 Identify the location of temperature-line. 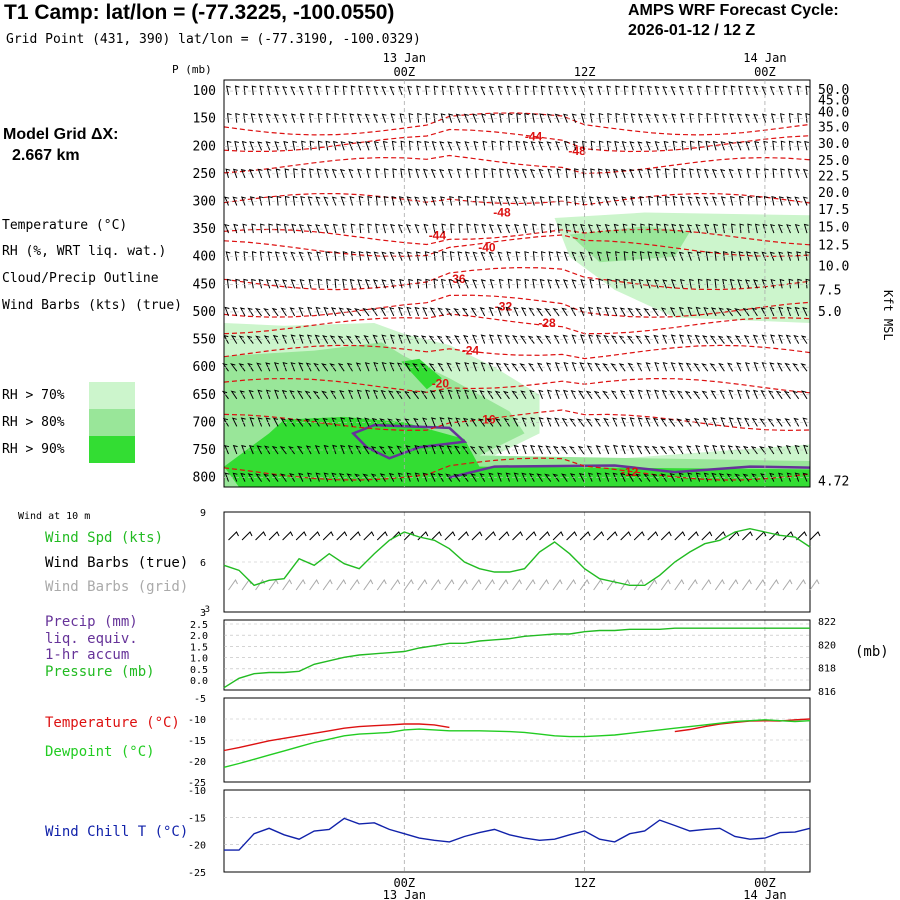
(517, 735).